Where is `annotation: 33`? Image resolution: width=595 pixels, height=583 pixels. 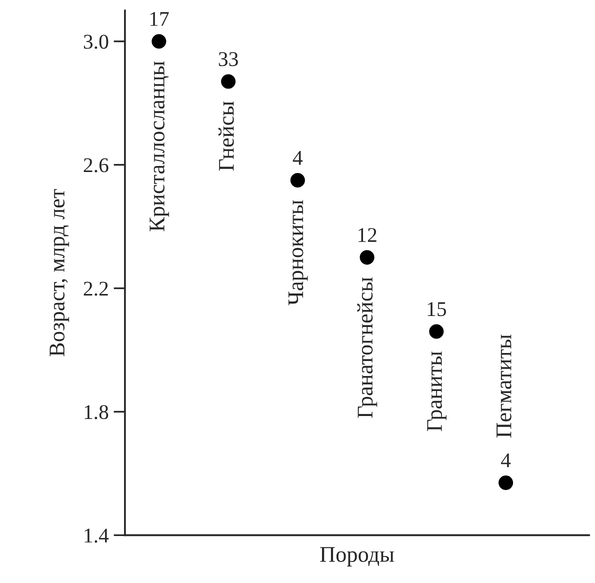 annotation: 33 is located at coordinates (228, 59).